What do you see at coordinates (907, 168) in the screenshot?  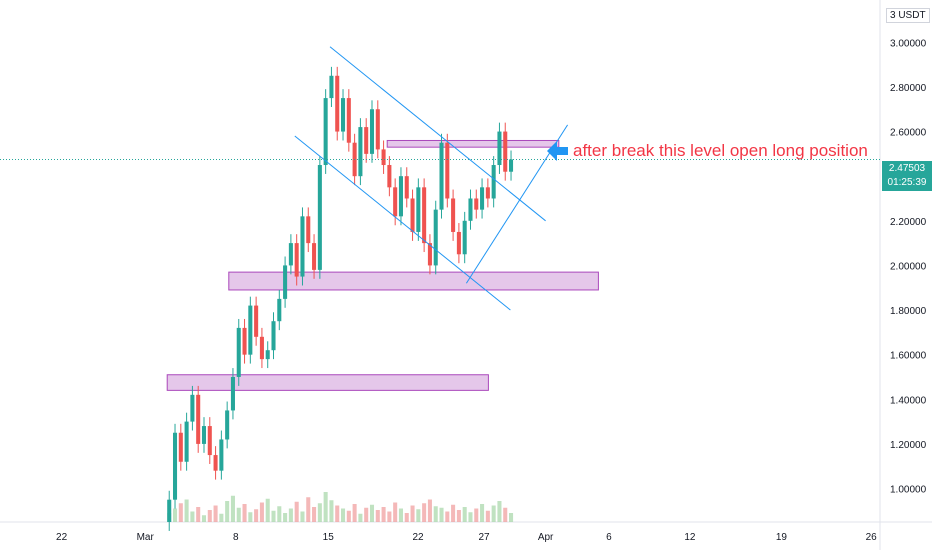 I see `last-price-value: 2.47503` at bounding box center [907, 168].